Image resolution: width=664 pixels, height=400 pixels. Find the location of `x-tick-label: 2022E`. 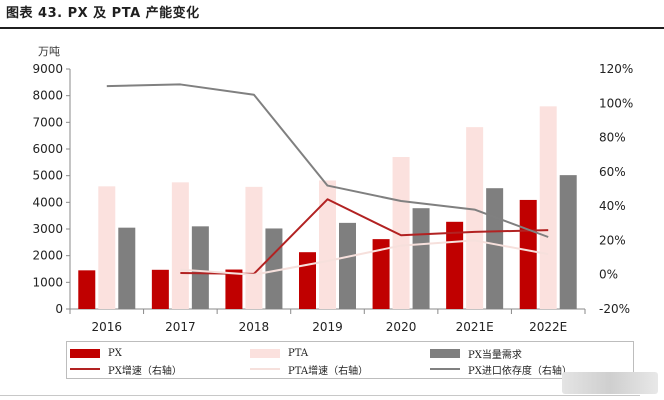

x-tick-label: 2022E is located at coordinates (548, 327).